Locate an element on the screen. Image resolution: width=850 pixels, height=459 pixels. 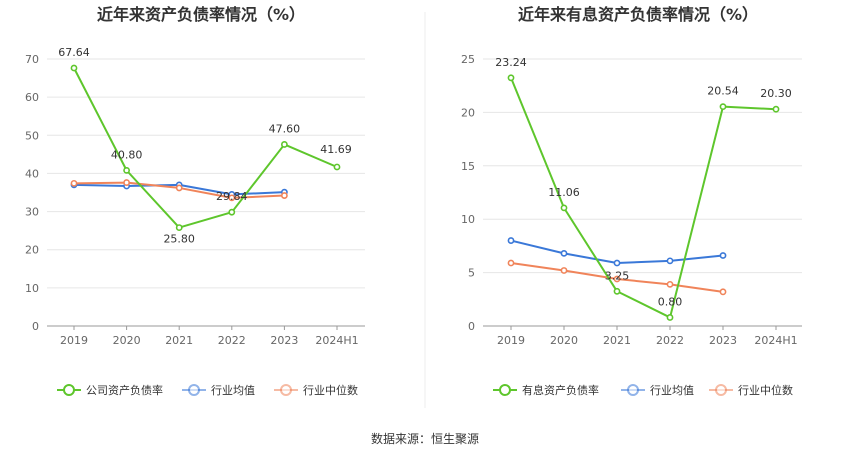
data-label: 25.80 is located at coordinates (179, 239).